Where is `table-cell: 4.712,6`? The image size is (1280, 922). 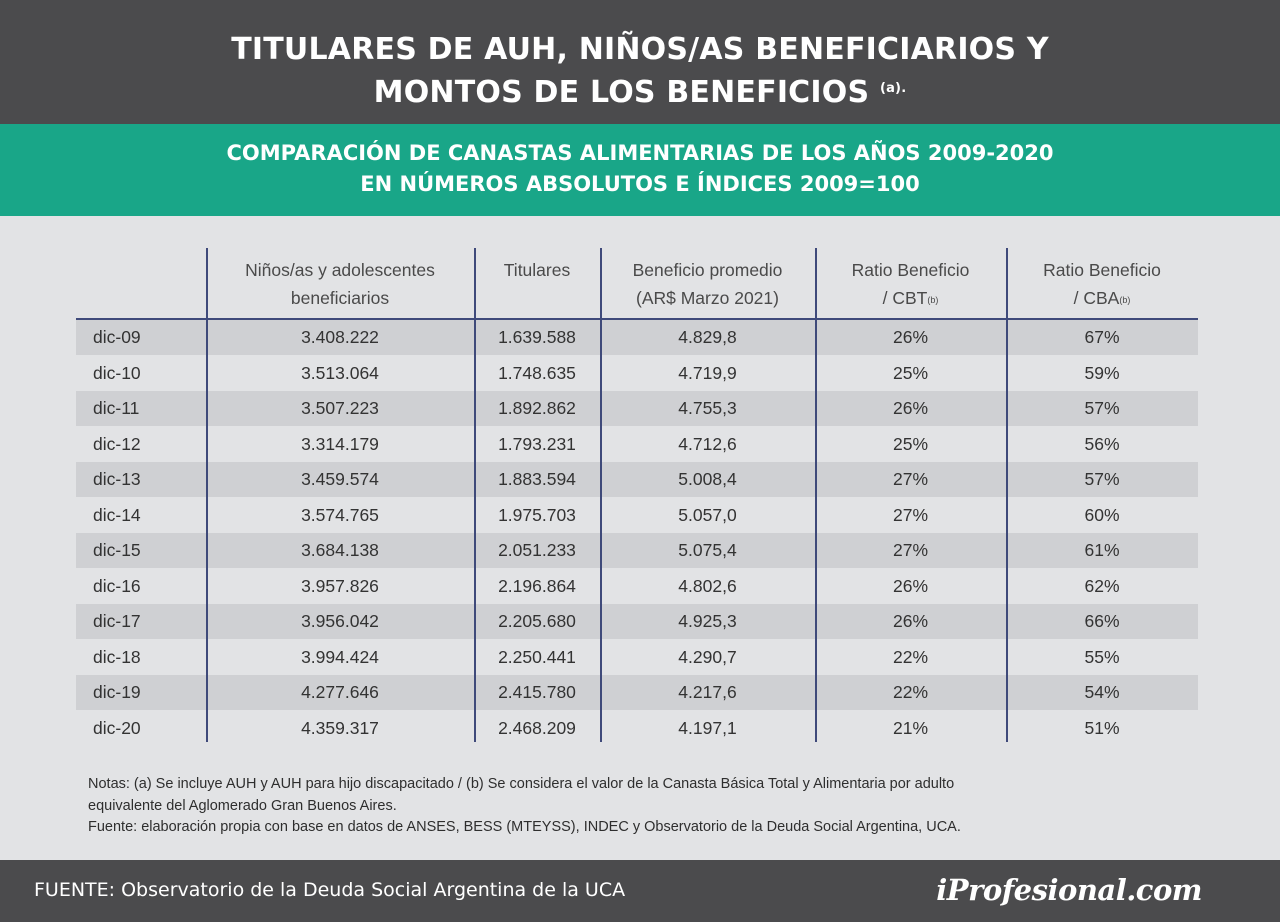 table-cell: 4.712,6 is located at coordinates (707, 443).